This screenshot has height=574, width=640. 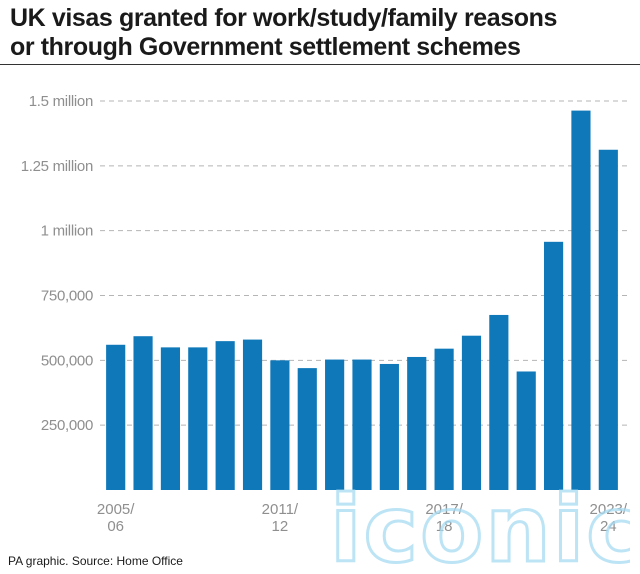 I want to click on source-note: PA graphic. Source: Home Office, so click(x=95, y=561).